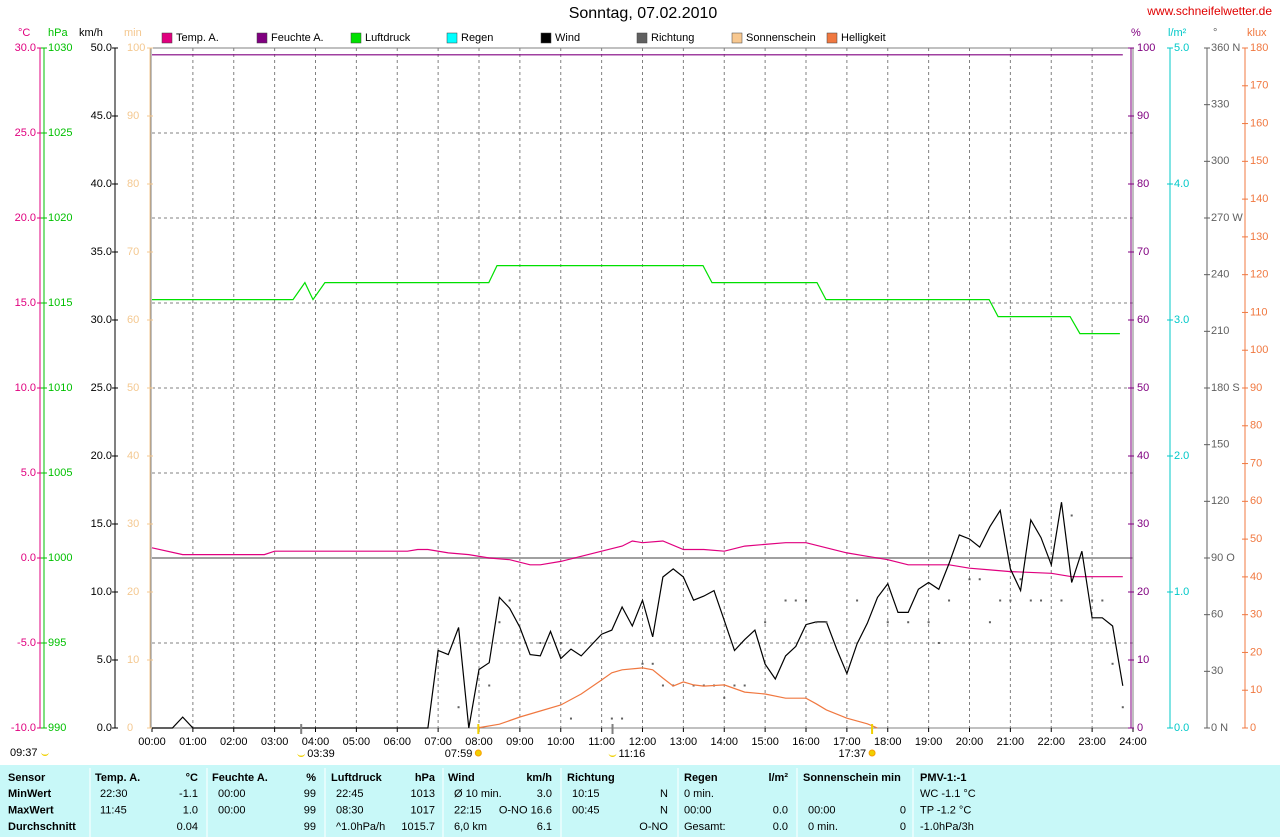 This screenshot has height=837, width=1280. Describe the element at coordinates (823, 827) in the screenshot. I see `table-cell: 0 min.` at that location.